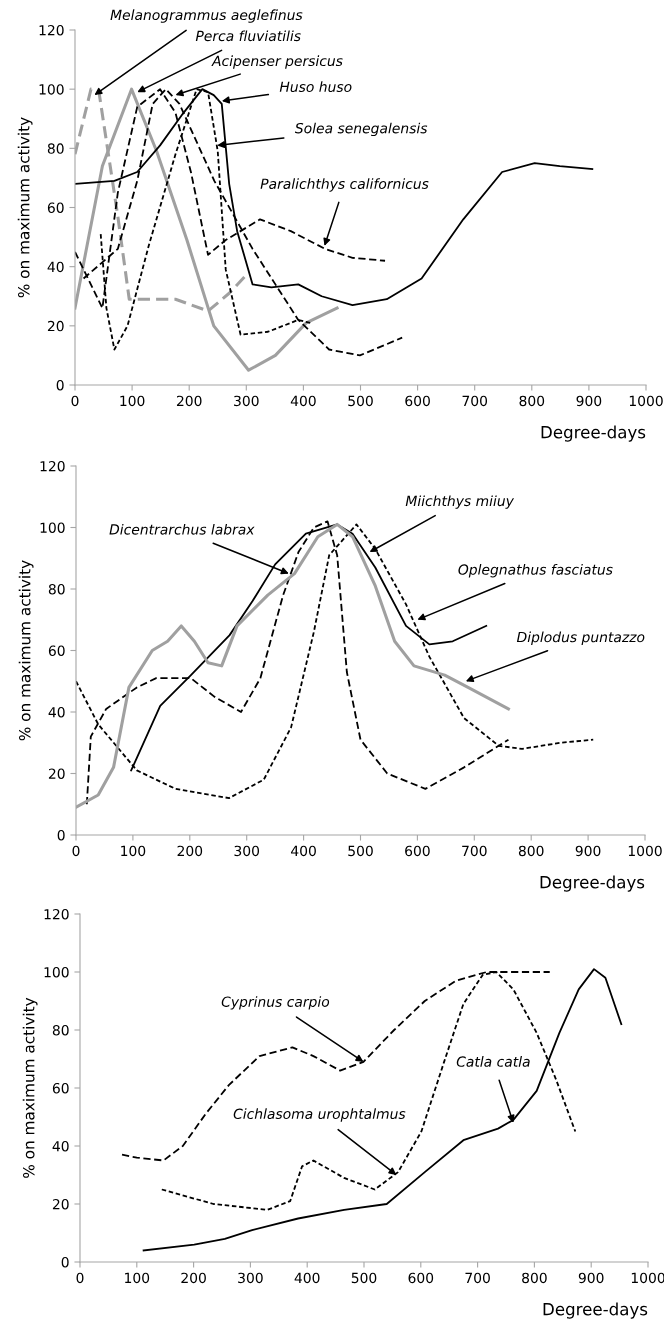 This screenshot has height=1335, width=664. Describe the element at coordinates (361, 129) in the screenshot. I see `annotation: Solea senegalensis` at that location.